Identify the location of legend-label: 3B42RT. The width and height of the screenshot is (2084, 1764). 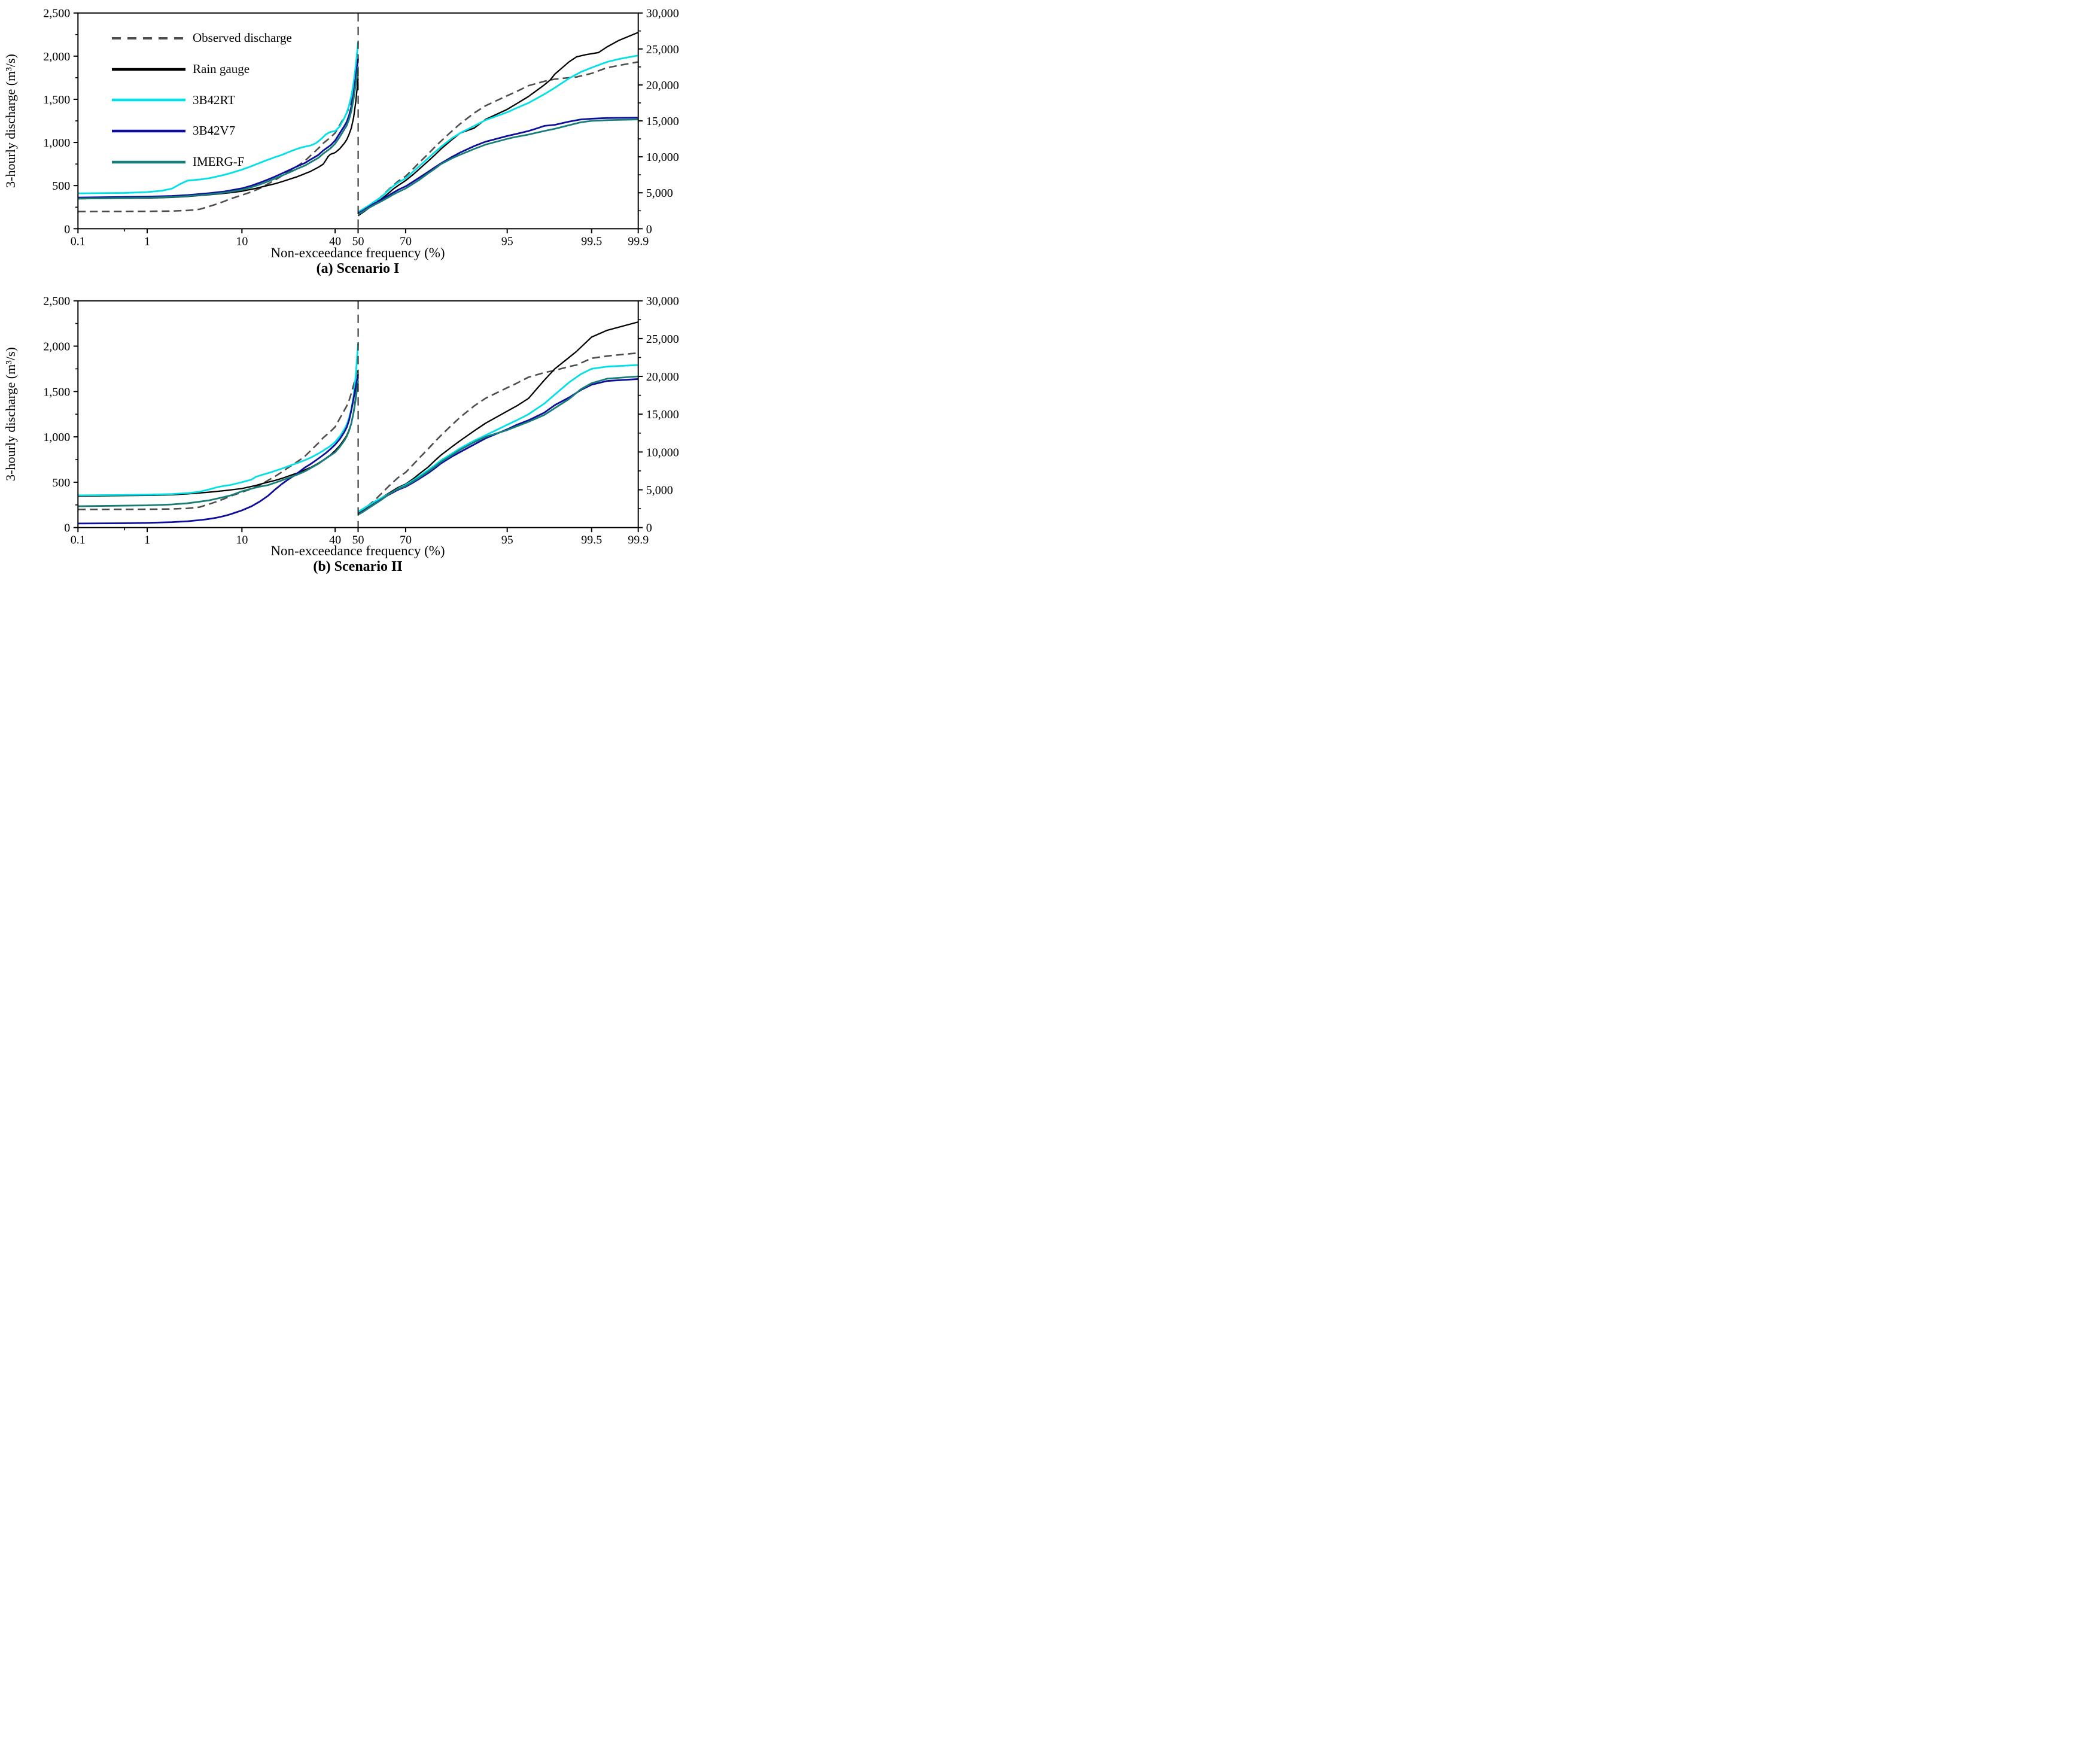
(215, 99).